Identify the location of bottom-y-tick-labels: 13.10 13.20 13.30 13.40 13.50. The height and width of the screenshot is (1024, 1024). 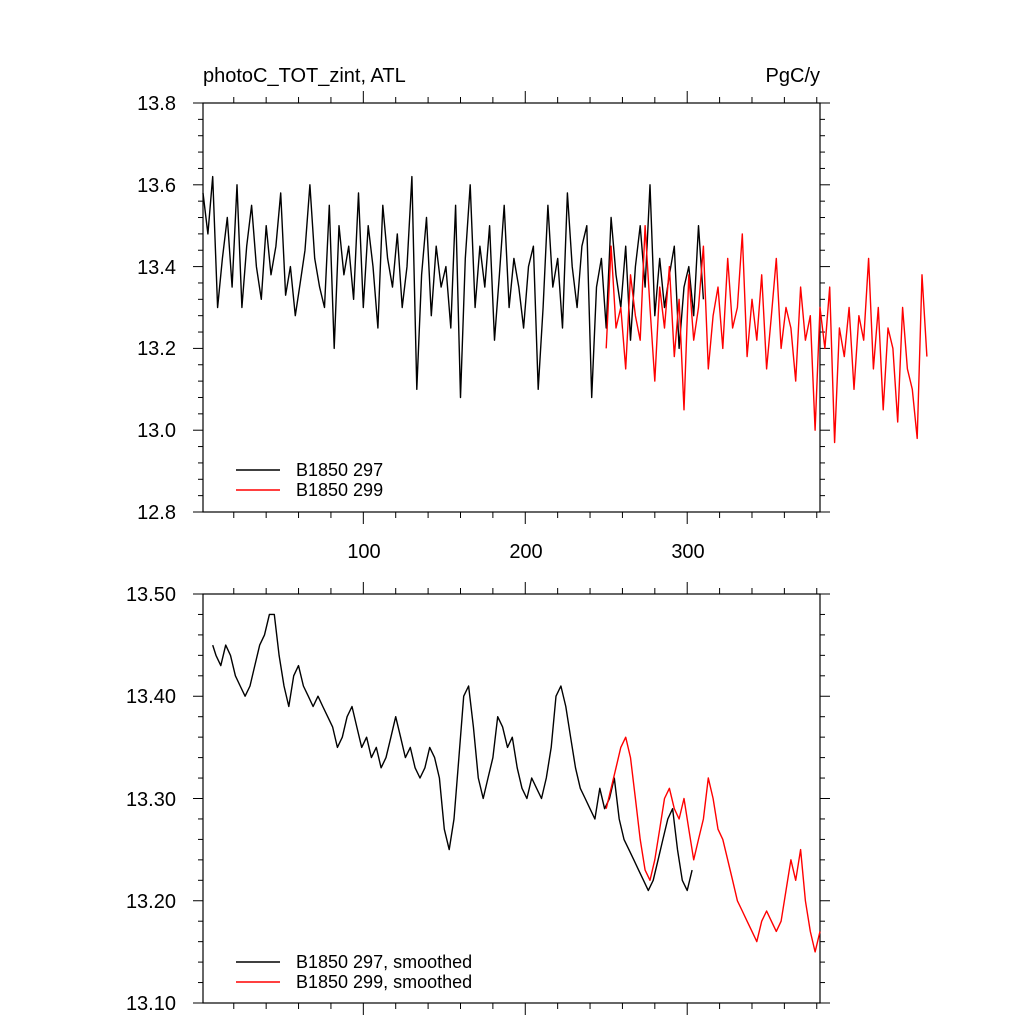
(151, 799).